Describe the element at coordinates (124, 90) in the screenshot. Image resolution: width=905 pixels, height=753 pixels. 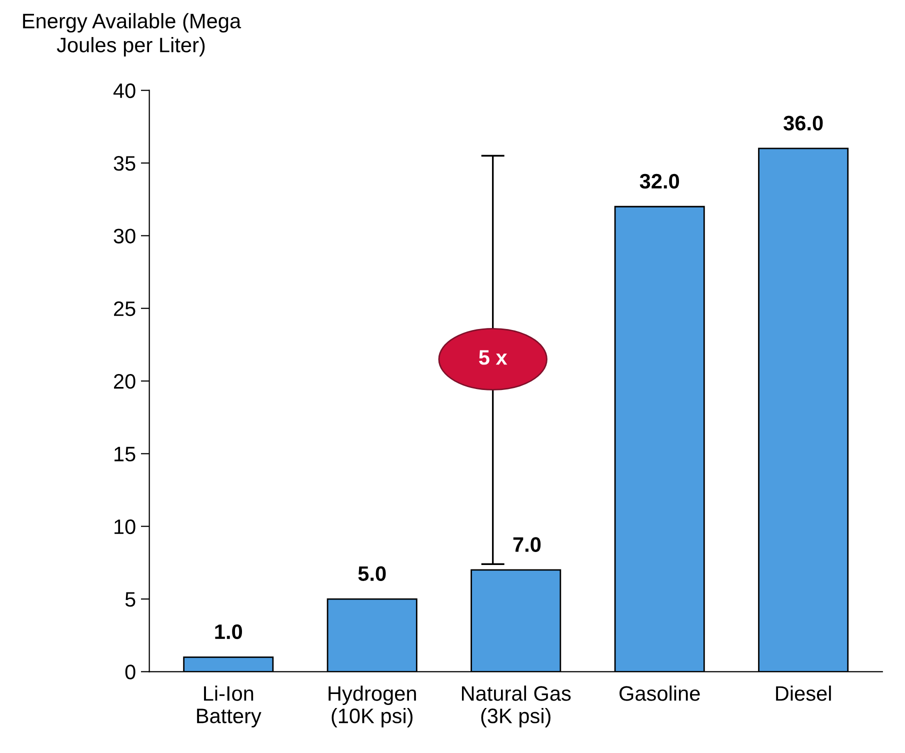
I see `y-tick-label: 40` at that location.